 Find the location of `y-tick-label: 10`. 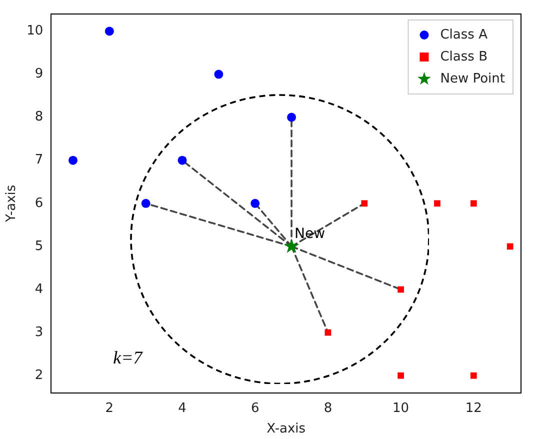

y-tick-label: 10 is located at coordinates (35, 31).